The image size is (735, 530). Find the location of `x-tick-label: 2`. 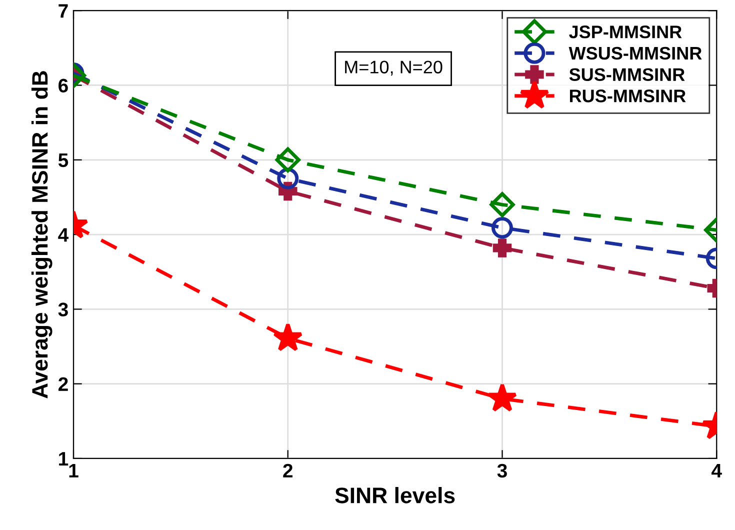

x-tick-label: 2 is located at coordinates (288, 471).